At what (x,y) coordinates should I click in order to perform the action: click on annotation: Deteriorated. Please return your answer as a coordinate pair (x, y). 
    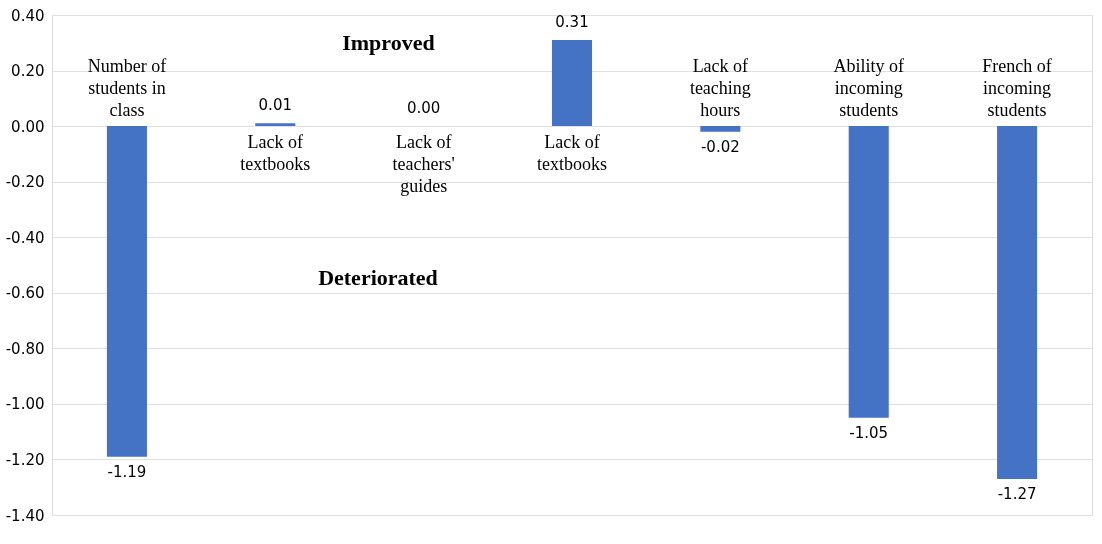
    Looking at the image, I should click on (378, 277).